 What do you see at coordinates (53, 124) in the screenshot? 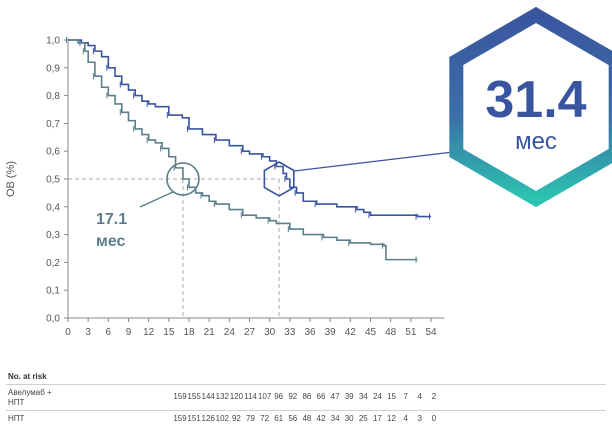
I see `y-tick-label: 0,7` at bounding box center [53, 124].